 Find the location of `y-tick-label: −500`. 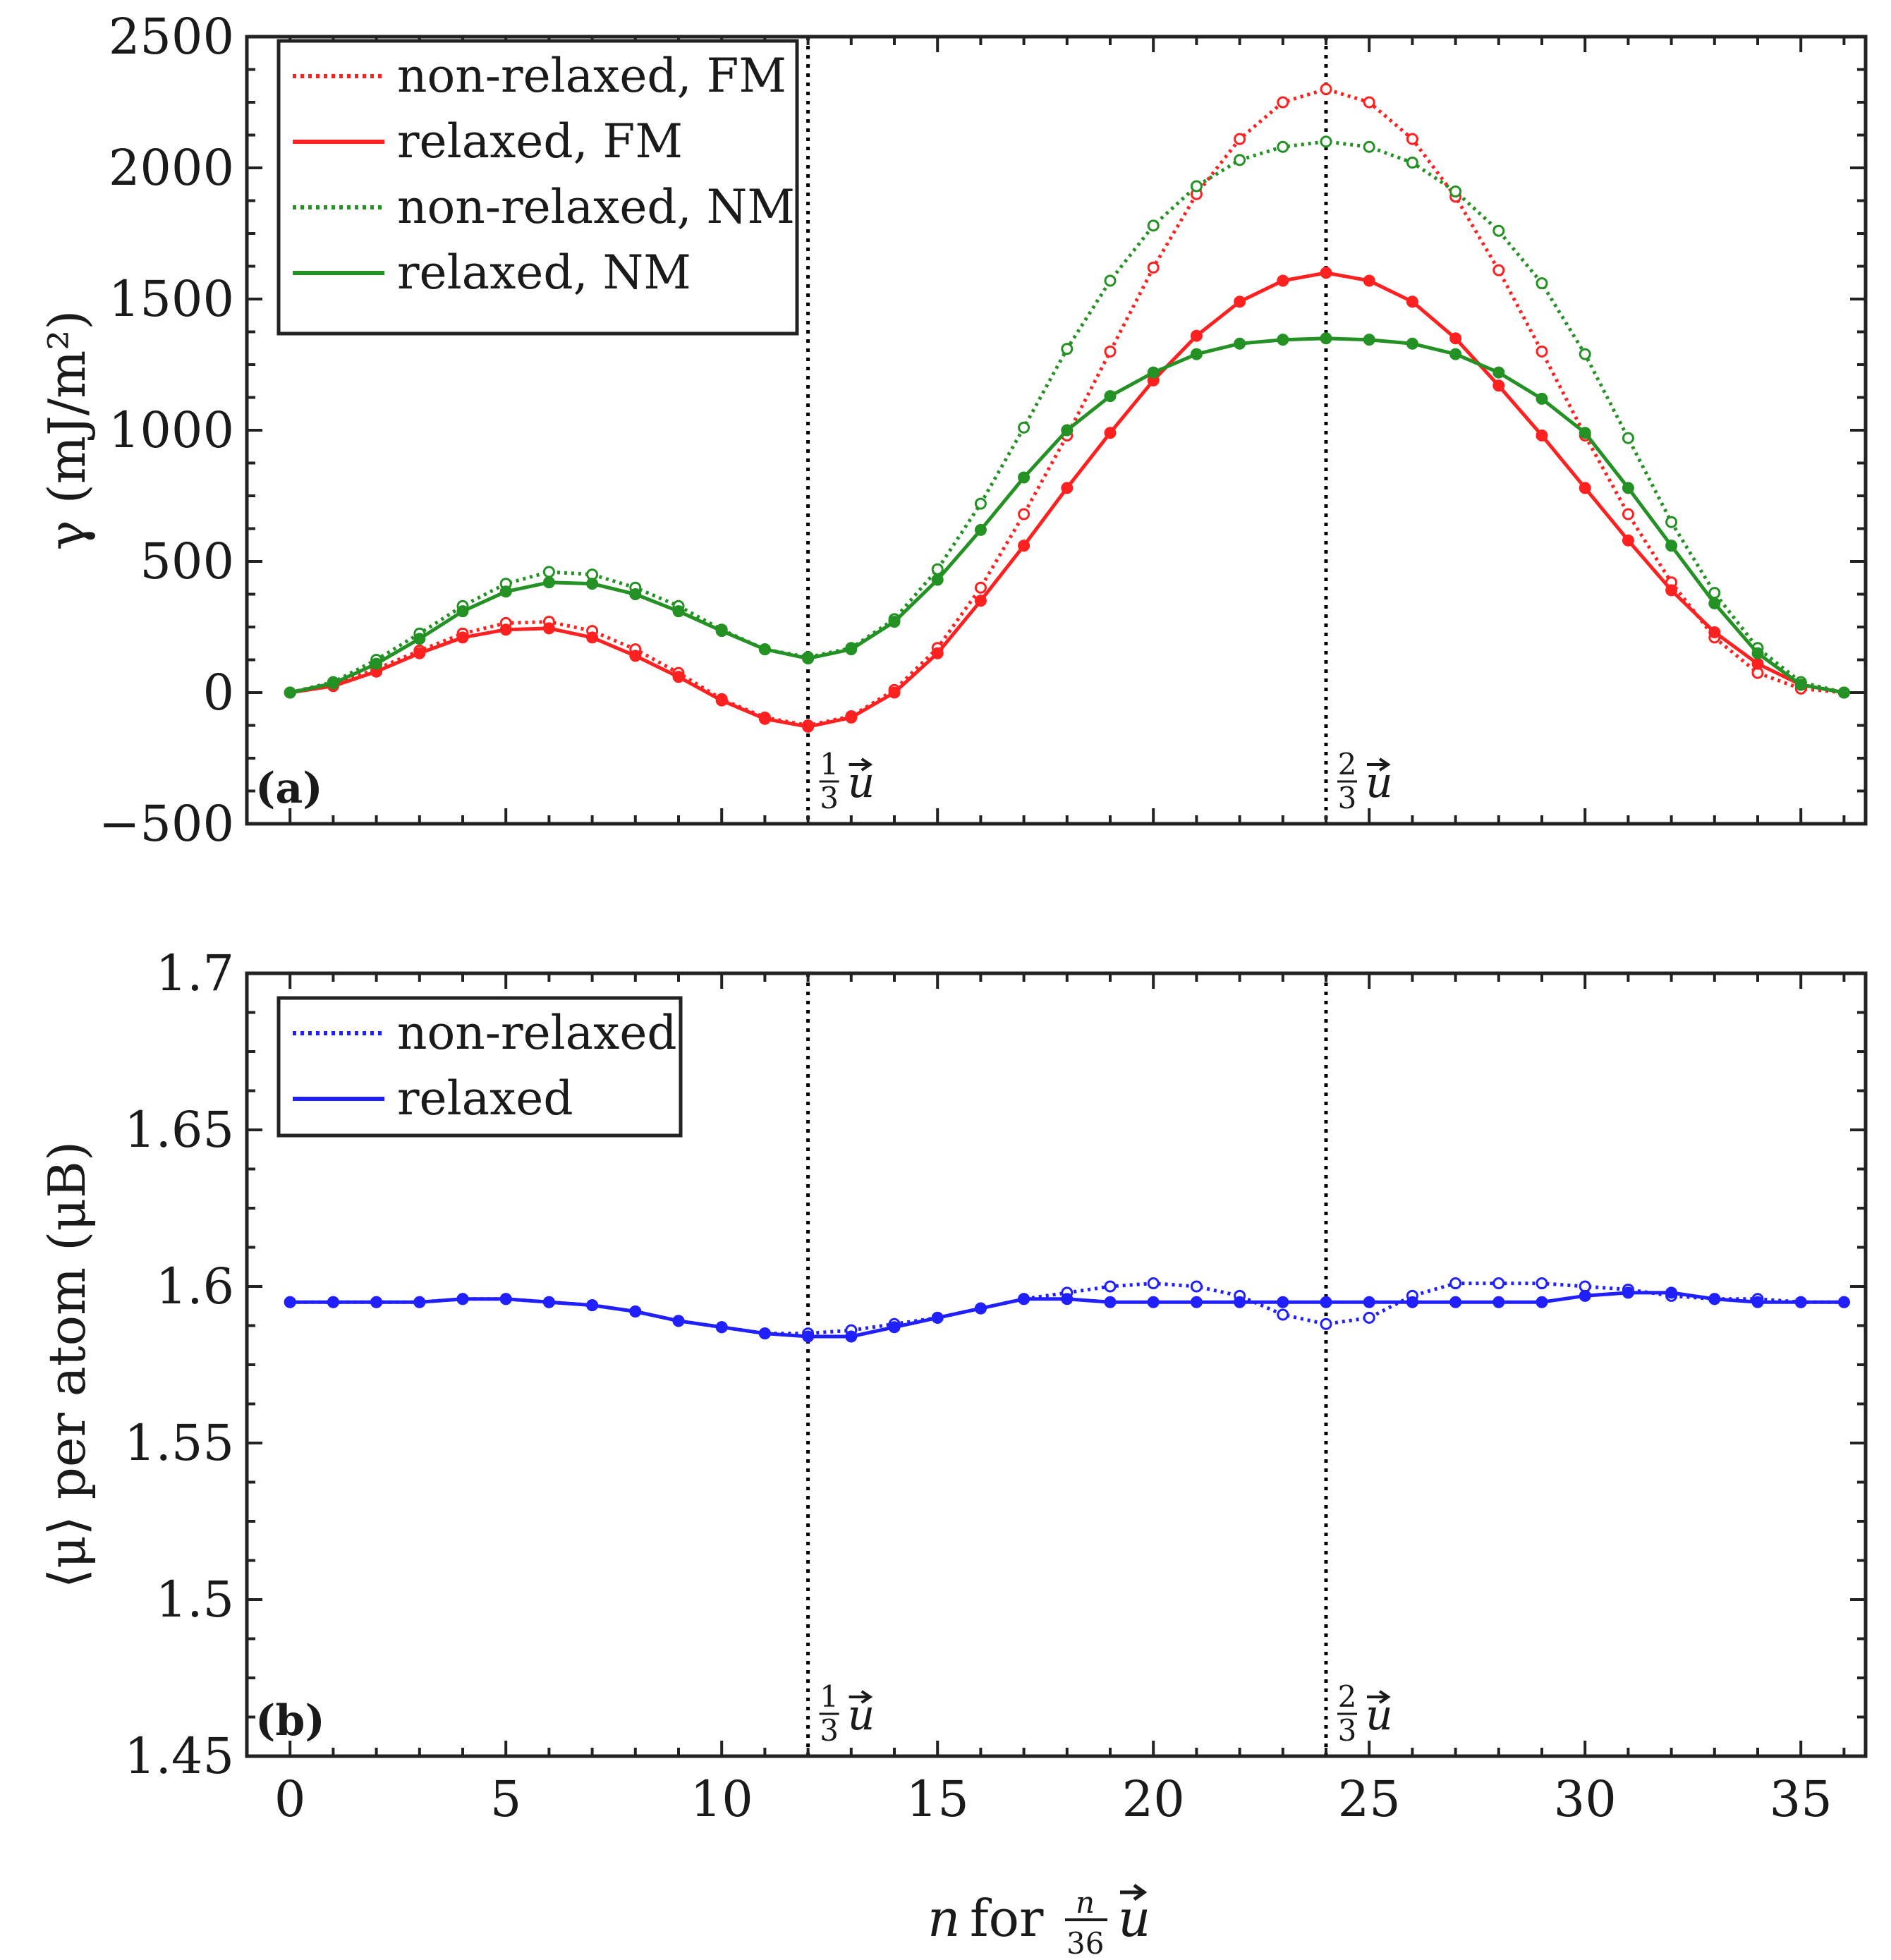

y-tick-label: −500 is located at coordinates (166, 824).